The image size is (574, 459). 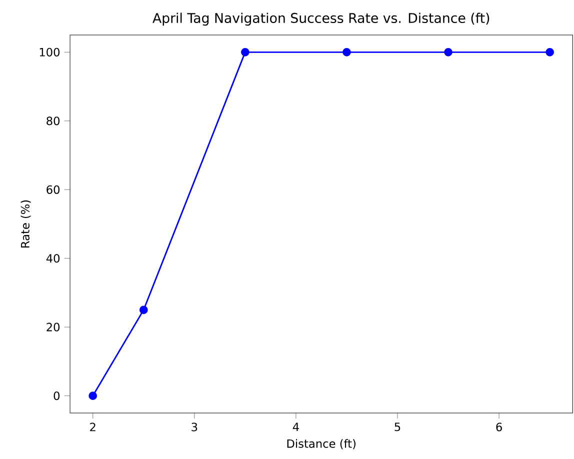 What do you see at coordinates (25, 224) in the screenshot?
I see `y-axis-title: Rate (%)` at bounding box center [25, 224].